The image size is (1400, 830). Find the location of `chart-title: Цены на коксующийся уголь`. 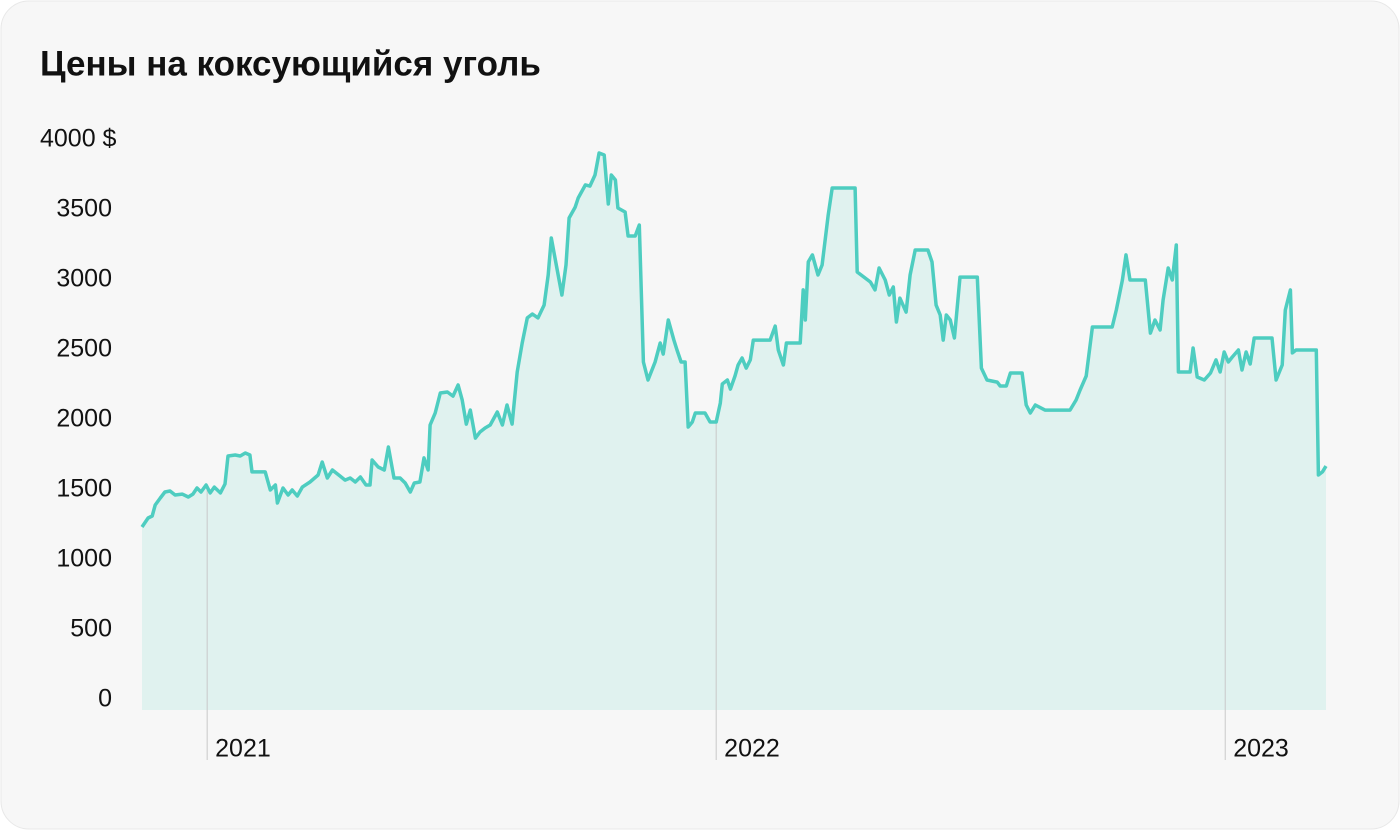

chart-title: Цены на коксующийся уголь is located at coordinates (290, 63).